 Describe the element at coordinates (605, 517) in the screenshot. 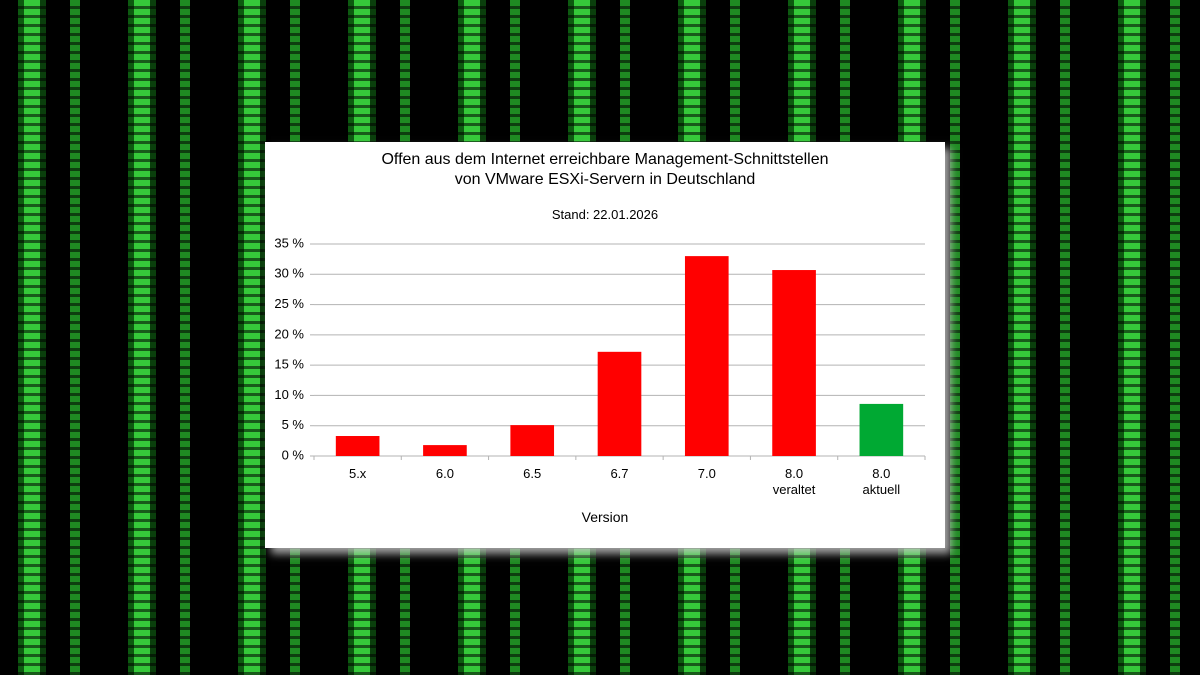

I see `x-axis-label: Version` at that location.